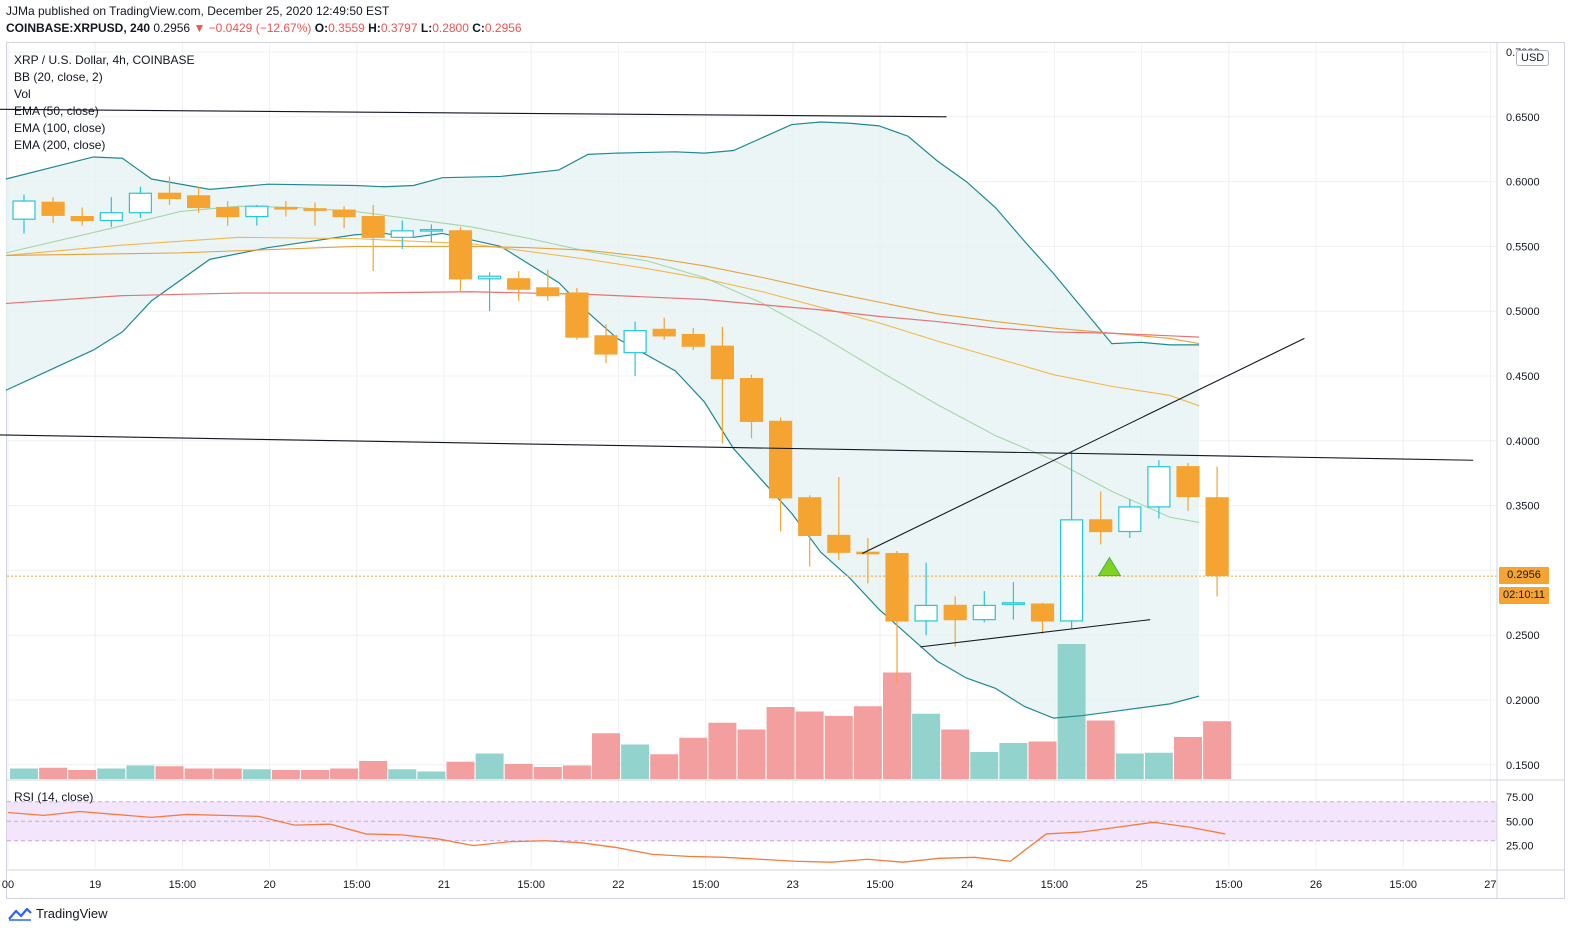  I want to click on time-tick-label: 20, so click(269, 885).